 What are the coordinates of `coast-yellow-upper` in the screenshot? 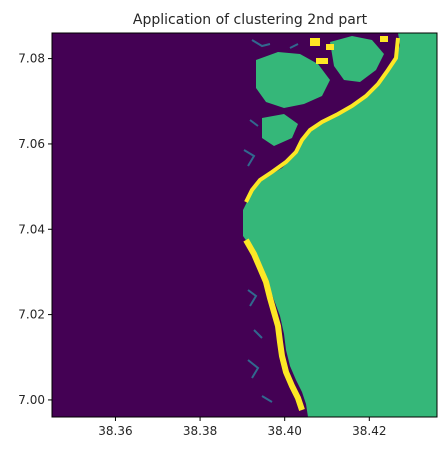 It's located at (322, 120).